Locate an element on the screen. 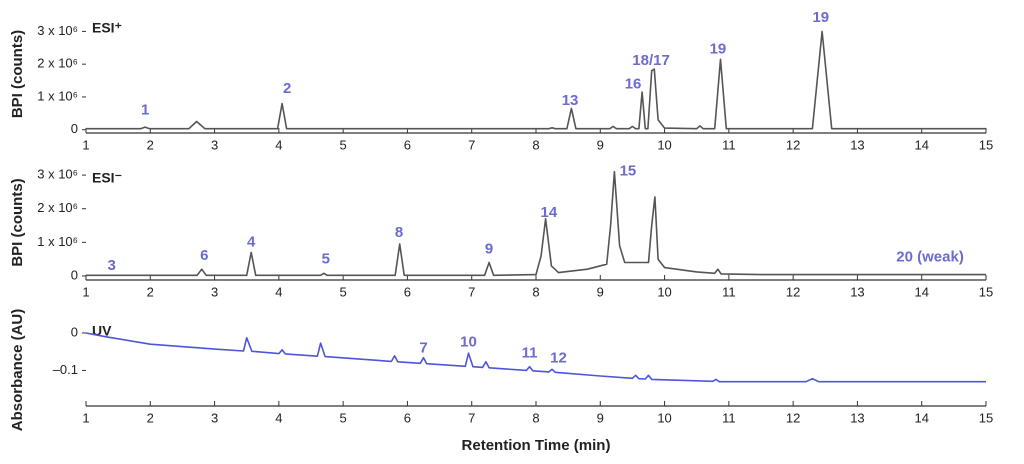 Image resolution: width=1024 pixels, height=464 pixels. peak-label: 3 is located at coordinates (112, 265).